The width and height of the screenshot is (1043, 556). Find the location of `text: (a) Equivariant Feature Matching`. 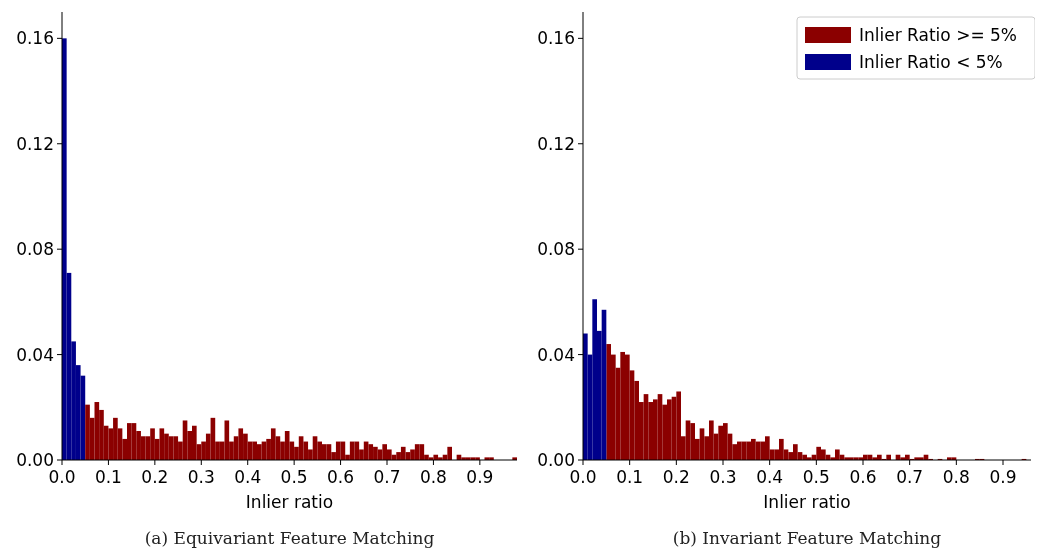

text: (a) Equivariant Feature Matching is located at coordinates (289, 538).